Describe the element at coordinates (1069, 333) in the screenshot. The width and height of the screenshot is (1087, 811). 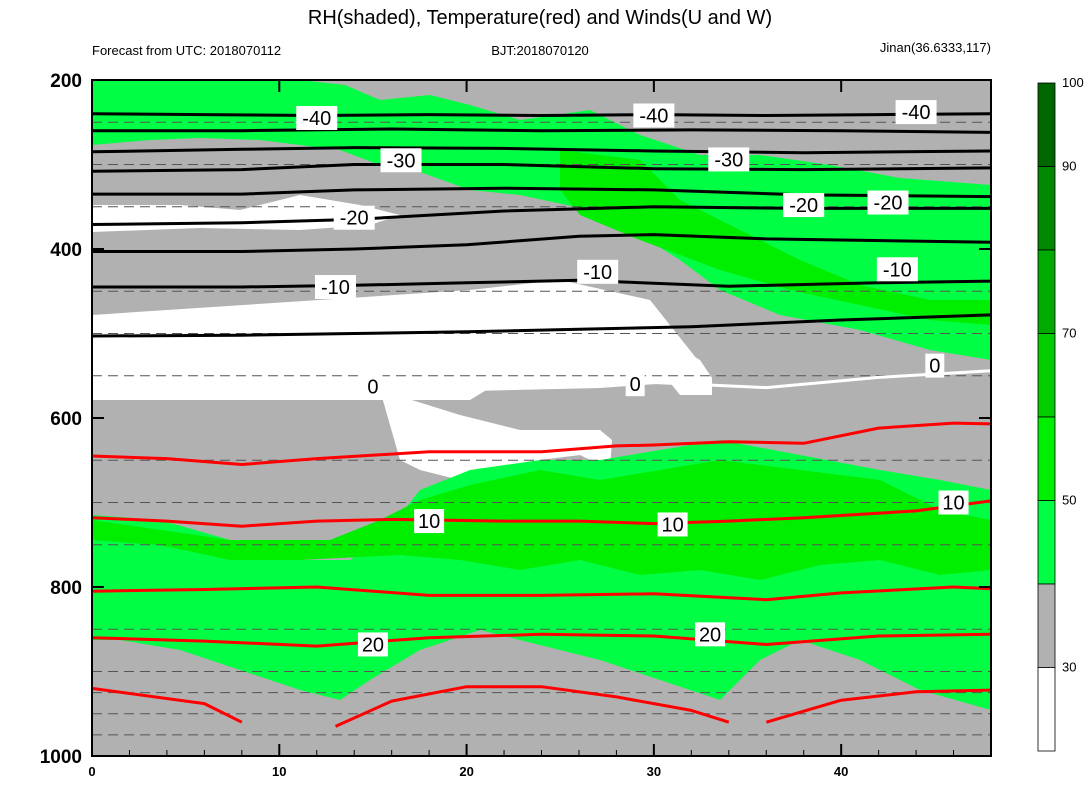
I see `colorbar-label: 70` at that location.